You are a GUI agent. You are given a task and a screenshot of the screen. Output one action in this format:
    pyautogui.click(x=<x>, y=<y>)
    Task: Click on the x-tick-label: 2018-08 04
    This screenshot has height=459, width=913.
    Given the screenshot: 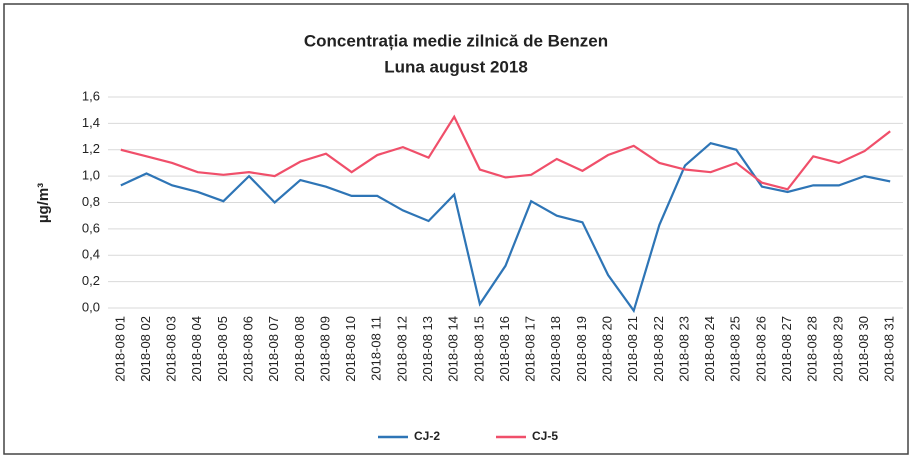 What is the action you would take?
    pyautogui.click(x=196, y=349)
    